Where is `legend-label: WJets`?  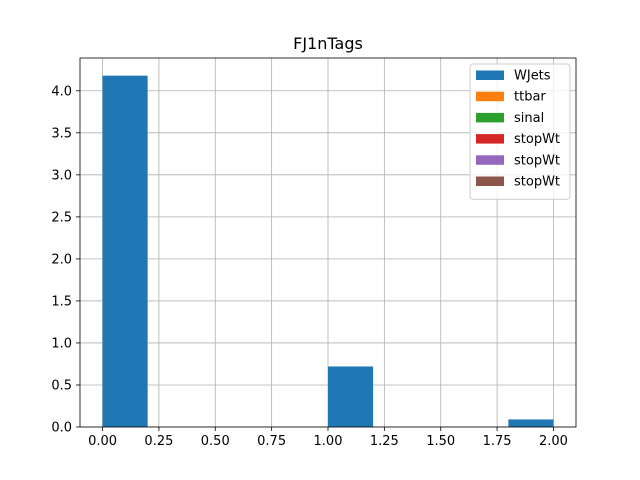
legend-label: WJets is located at coordinates (532, 76).